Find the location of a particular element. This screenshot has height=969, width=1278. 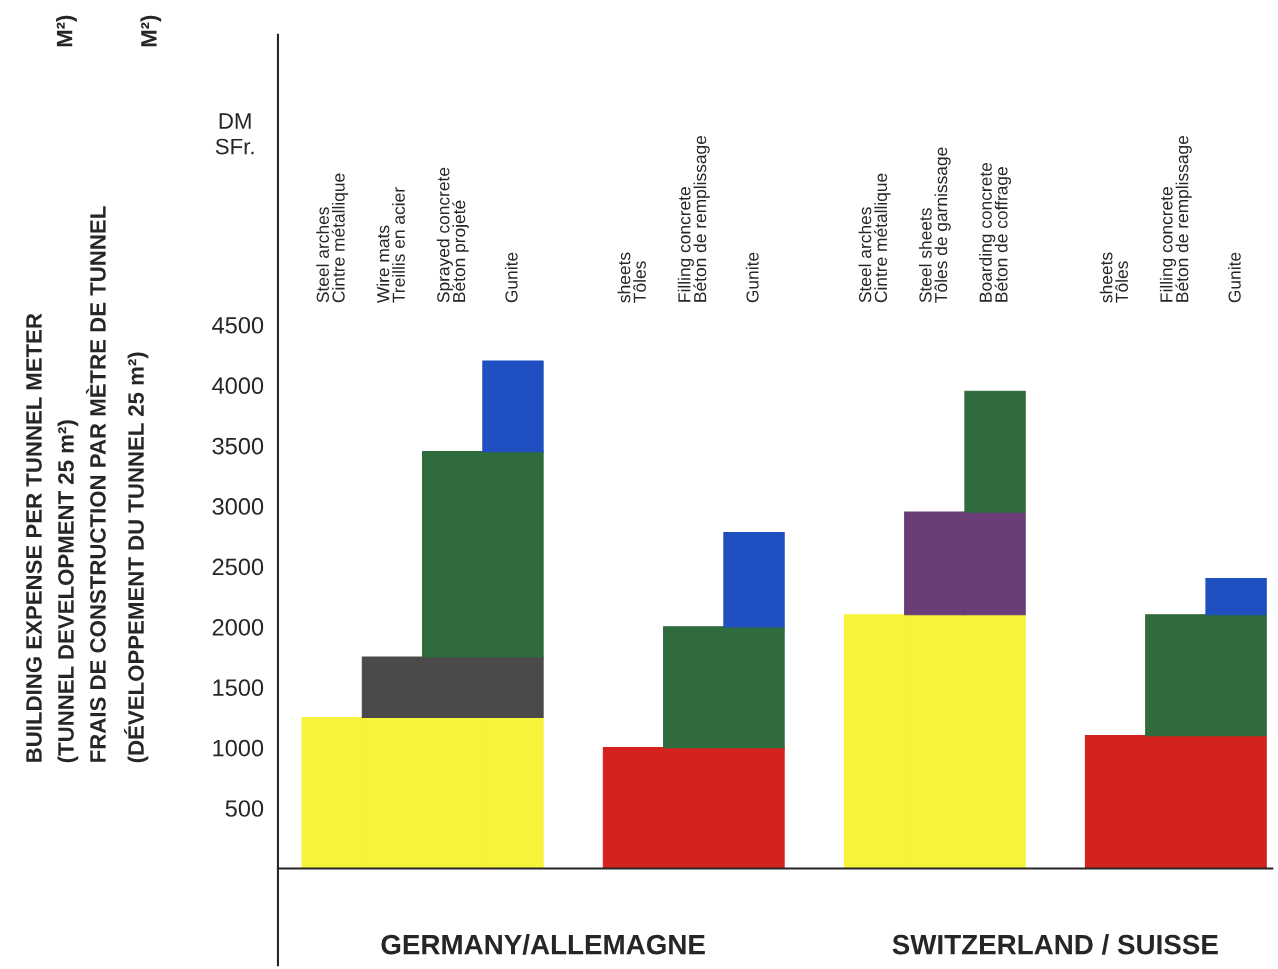

y-tick-label: 4500 is located at coordinates (238, 325).